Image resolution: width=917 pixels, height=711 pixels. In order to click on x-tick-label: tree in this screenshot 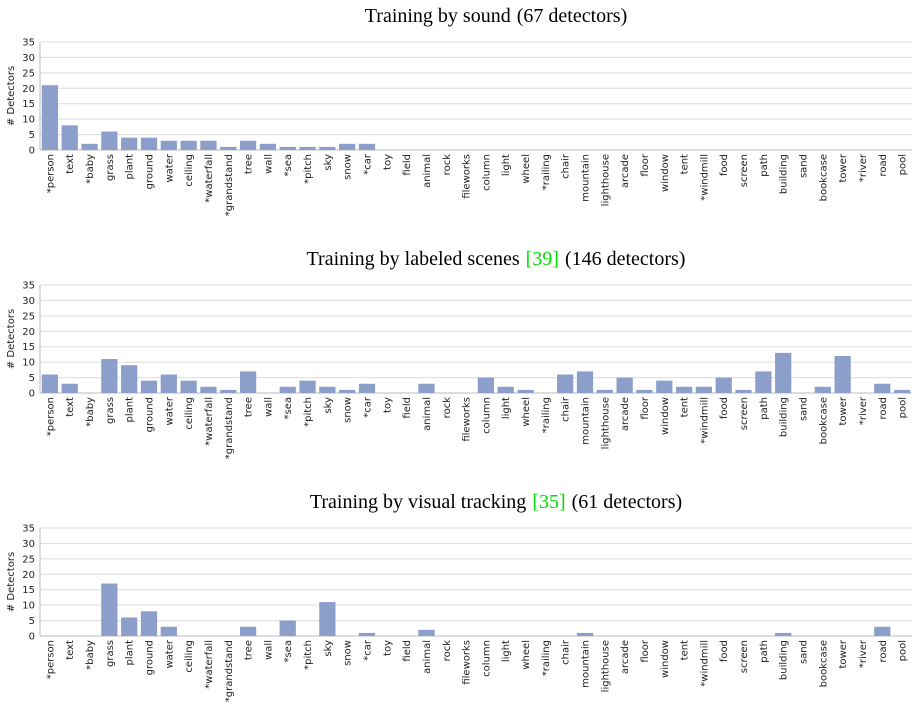, I will do `click(249, 650)`.